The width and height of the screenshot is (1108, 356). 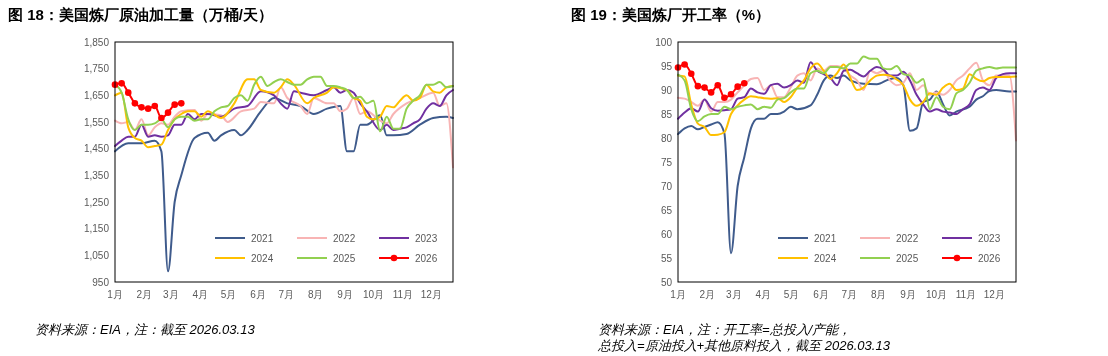 What do you see at coordinates (96, 95) in the screenshot?
I see `y-tick-label: 1,650` at bounding box center [96, 95].